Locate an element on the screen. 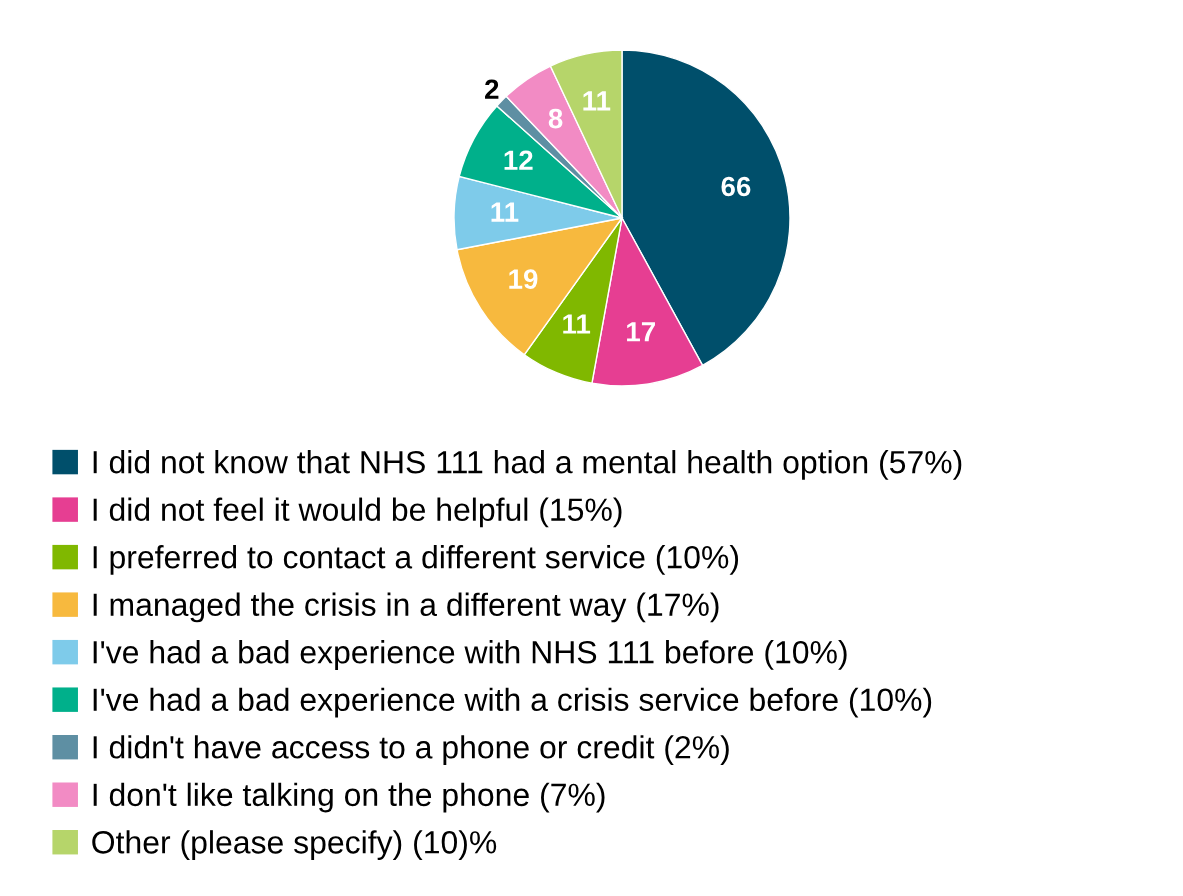 This screenshot has height=896, width=1183. data-label: 19 is located at coordinates (523, 279).